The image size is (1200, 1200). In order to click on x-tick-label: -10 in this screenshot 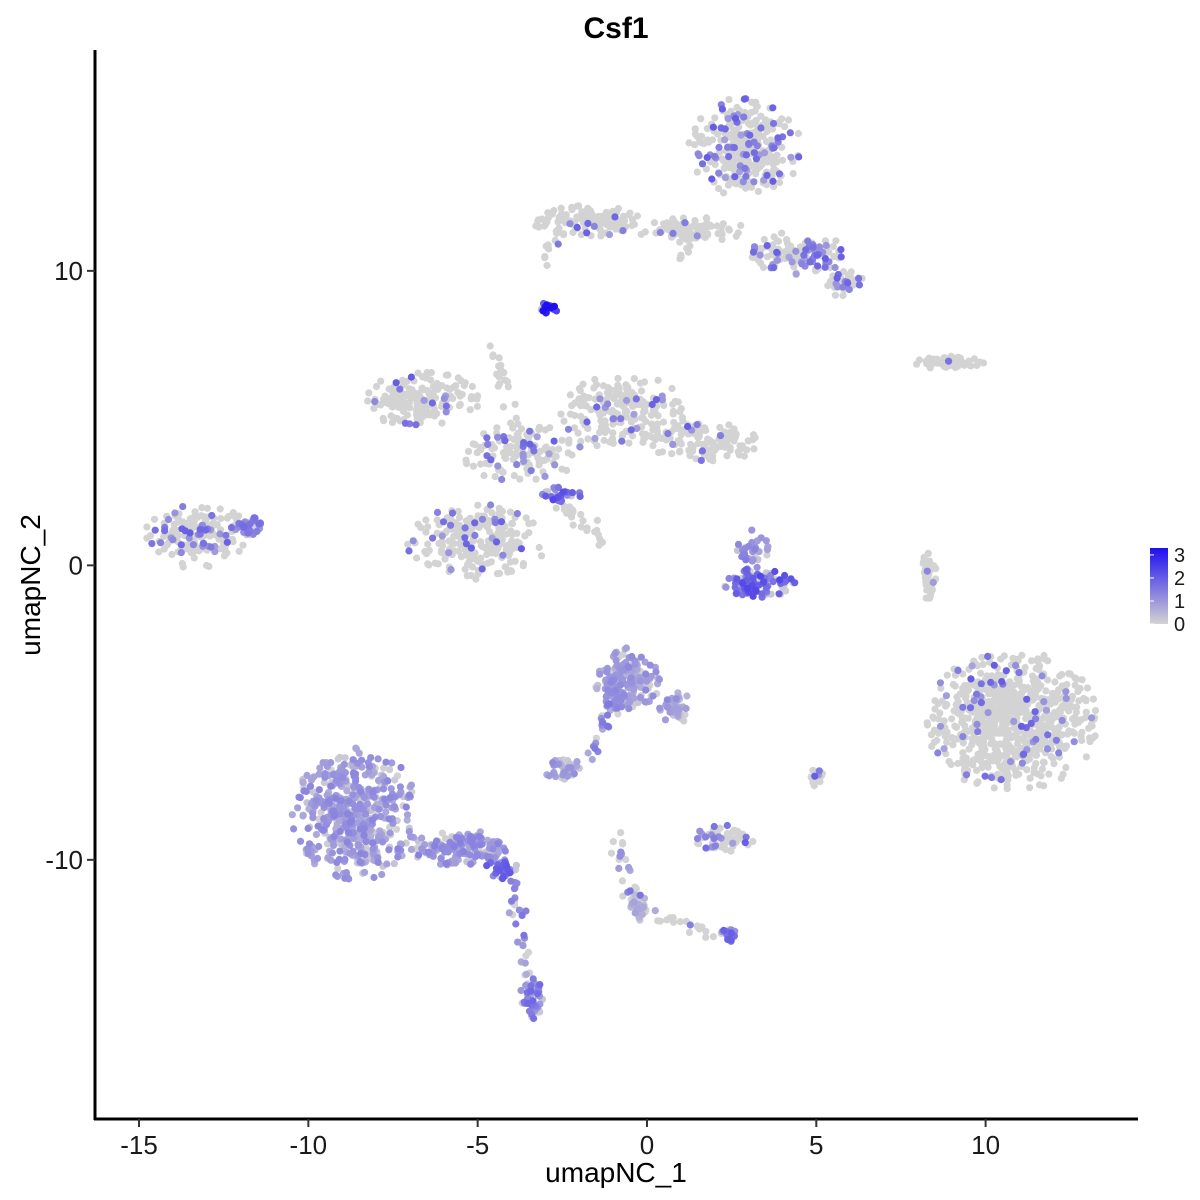, I will do `click(309, 1145)`.